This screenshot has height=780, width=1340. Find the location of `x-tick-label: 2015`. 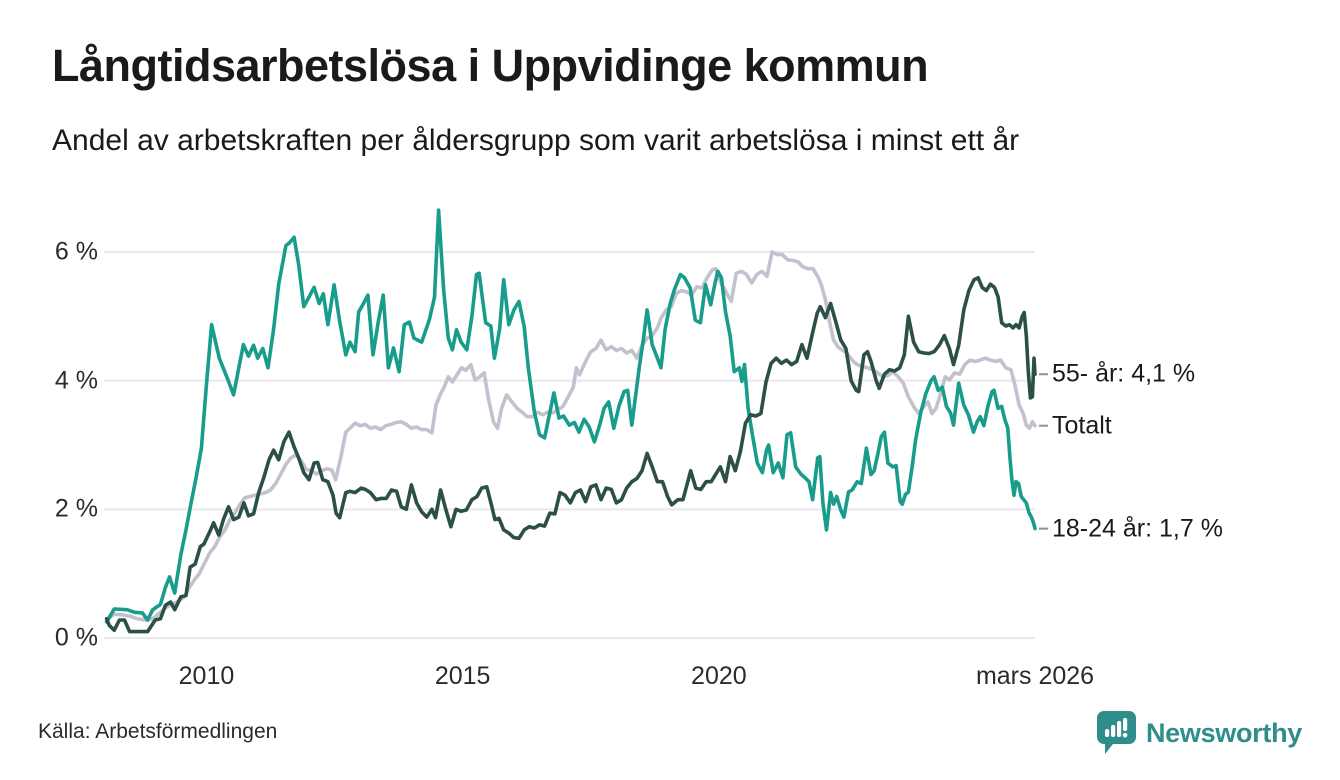

x-tick-label: 2015 is located at coordinates (462, 676).